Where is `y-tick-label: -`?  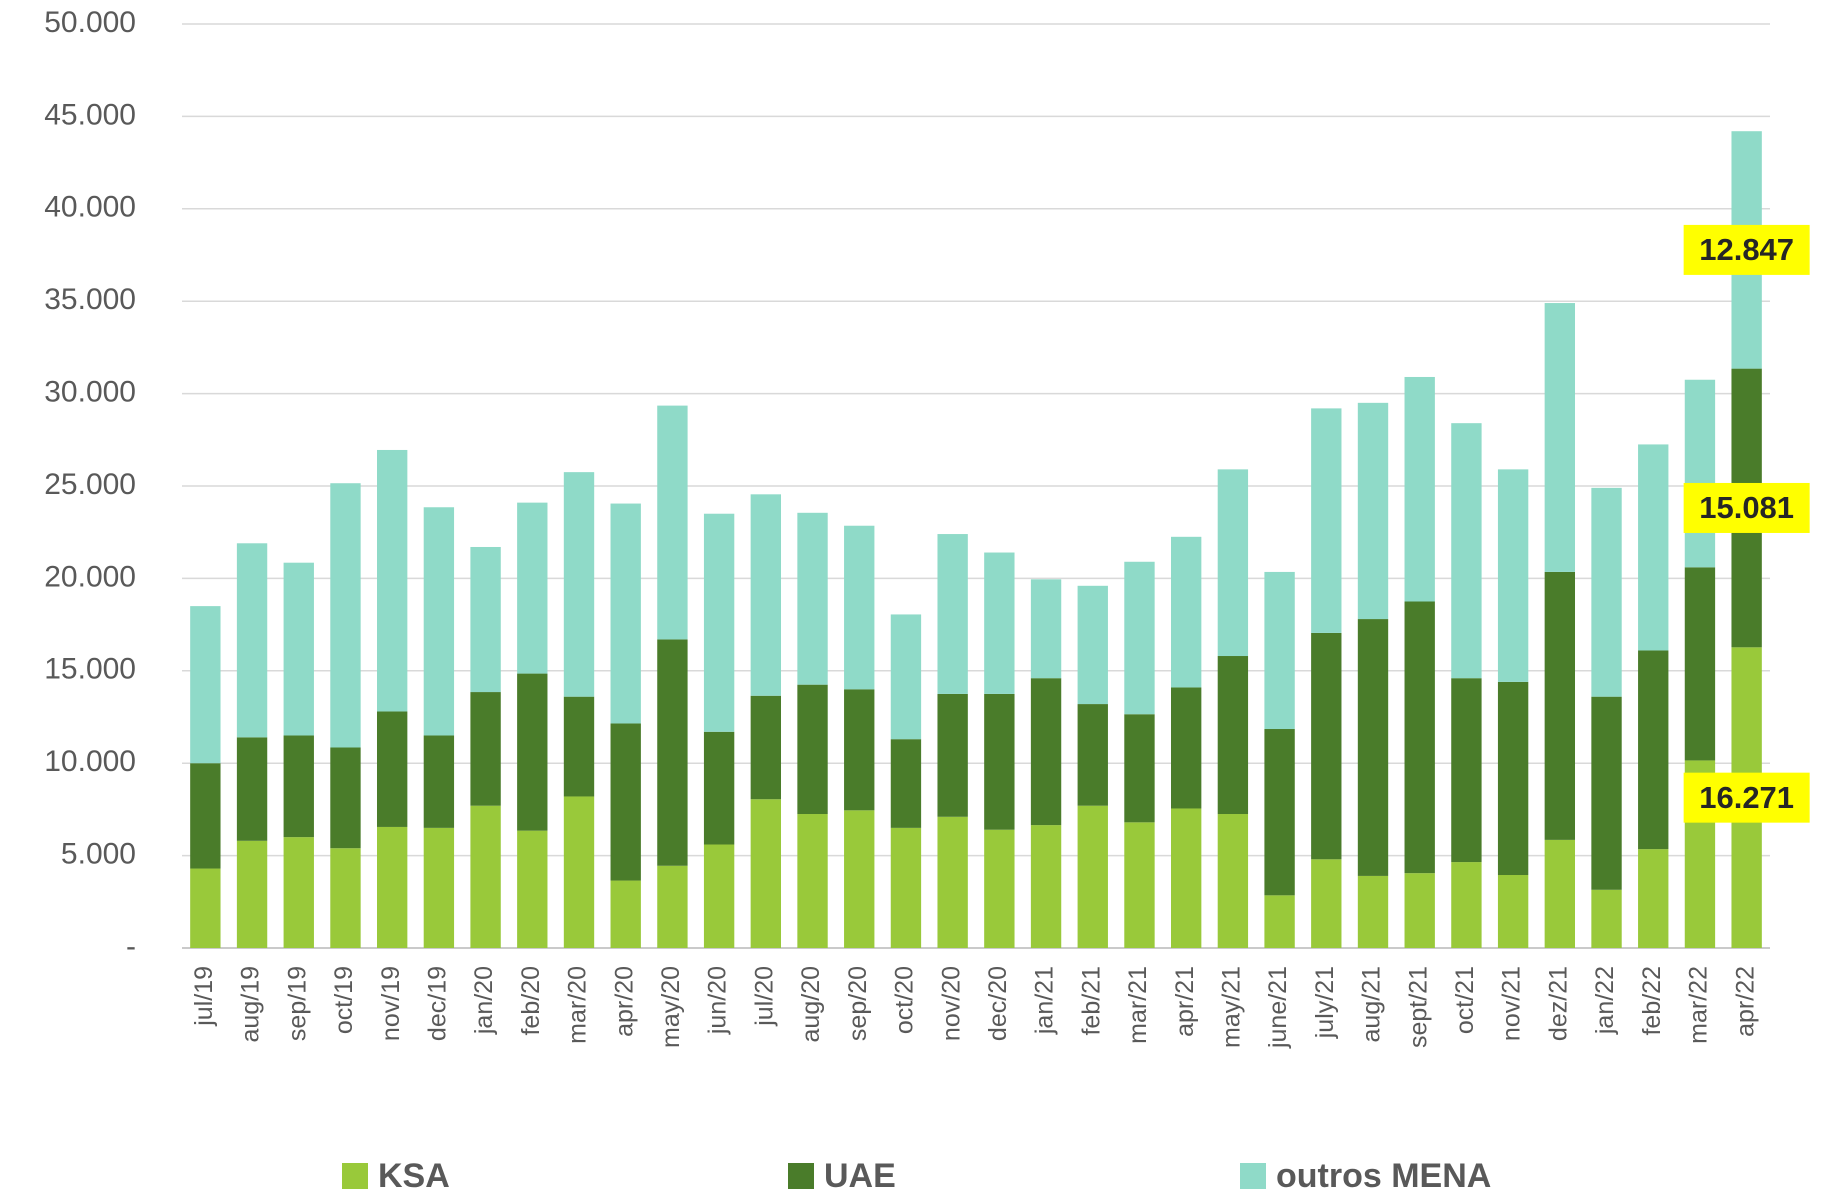
y-tick-label: - is located at coordinates (131, 946).